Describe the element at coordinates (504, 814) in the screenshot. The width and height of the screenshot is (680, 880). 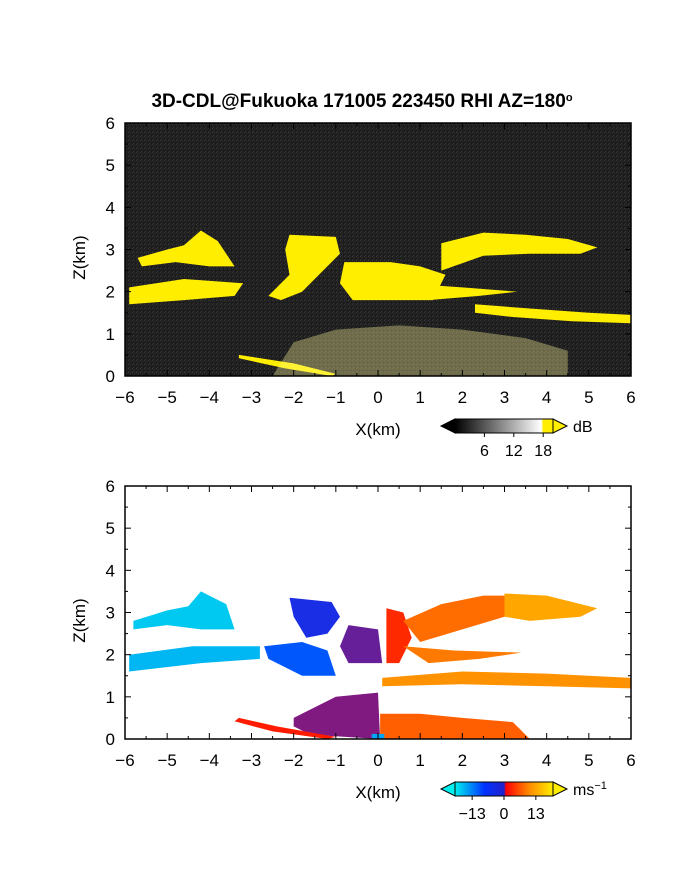
I see `colorbar-tick-label: 0` at that location.